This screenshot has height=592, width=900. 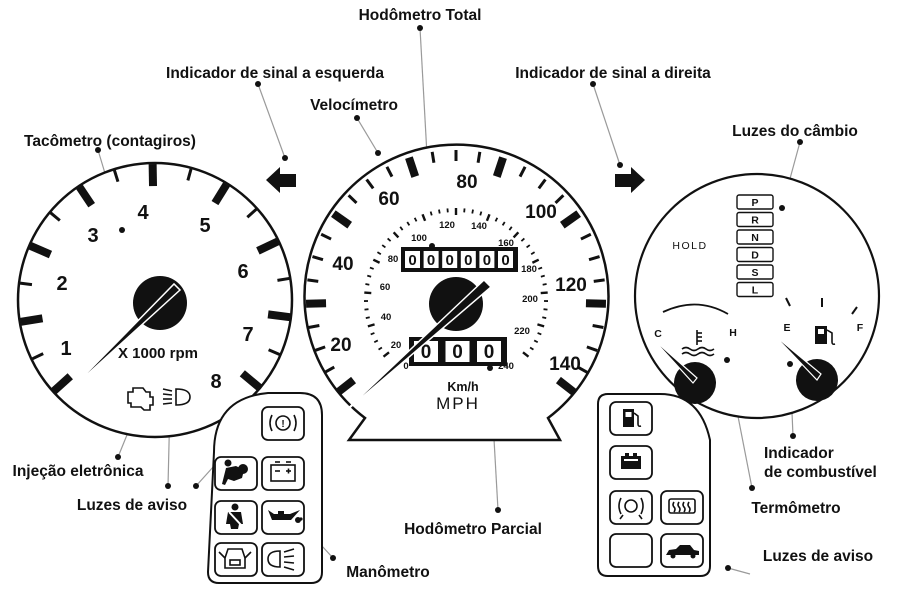 I want to click on speedometer-needle, so click(x=416, y=347).